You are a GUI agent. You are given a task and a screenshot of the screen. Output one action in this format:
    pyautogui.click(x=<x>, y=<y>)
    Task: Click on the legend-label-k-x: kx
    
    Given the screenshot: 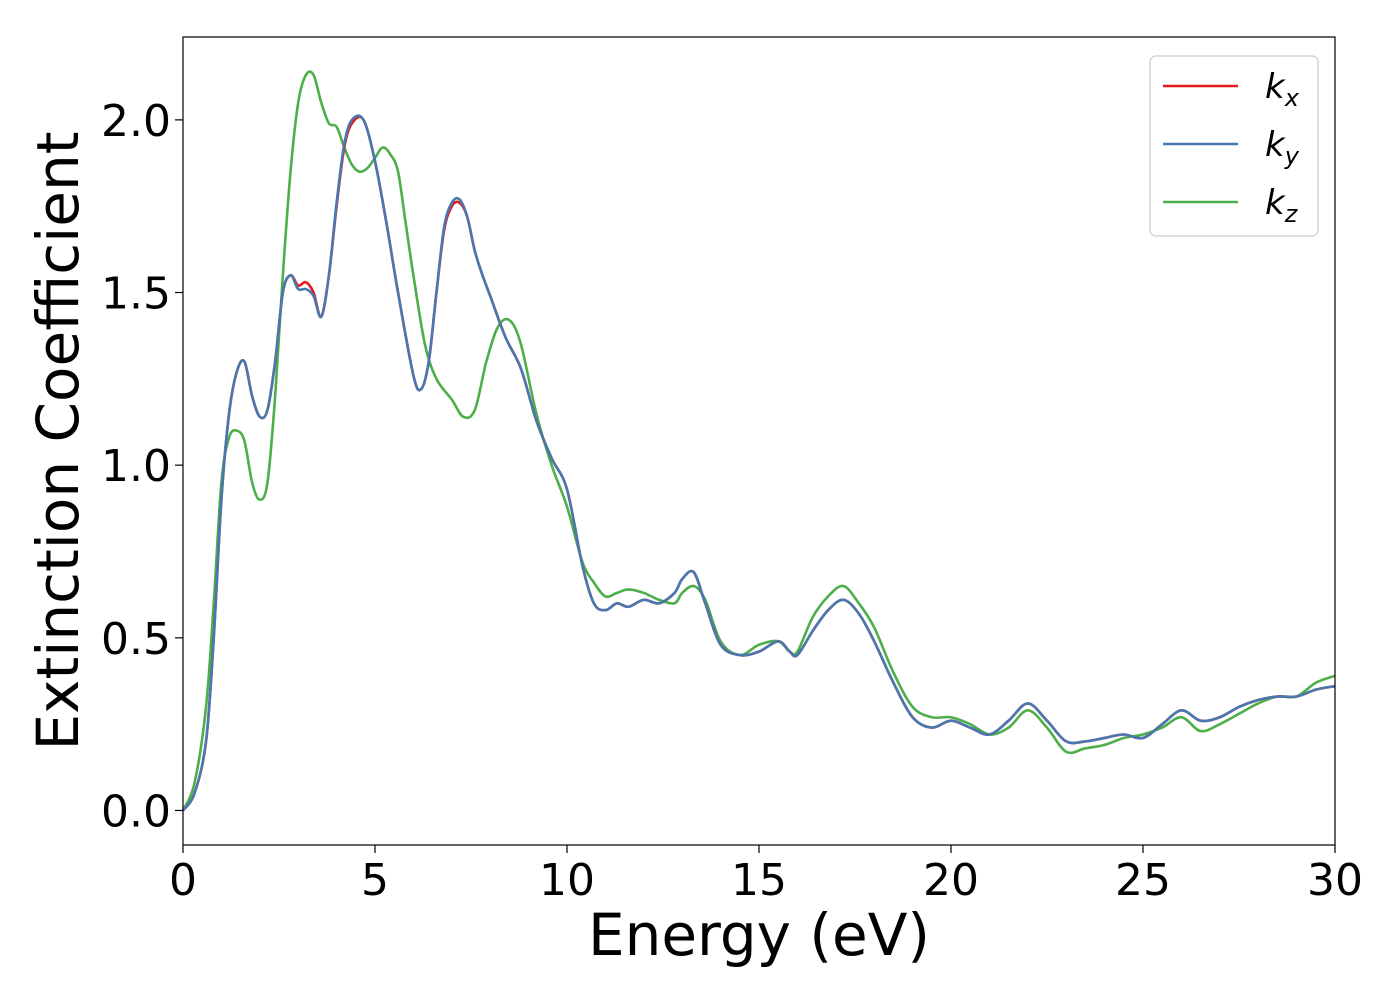 What is the action you would take?
    pyautogui.click(x=1282, y=89)
    